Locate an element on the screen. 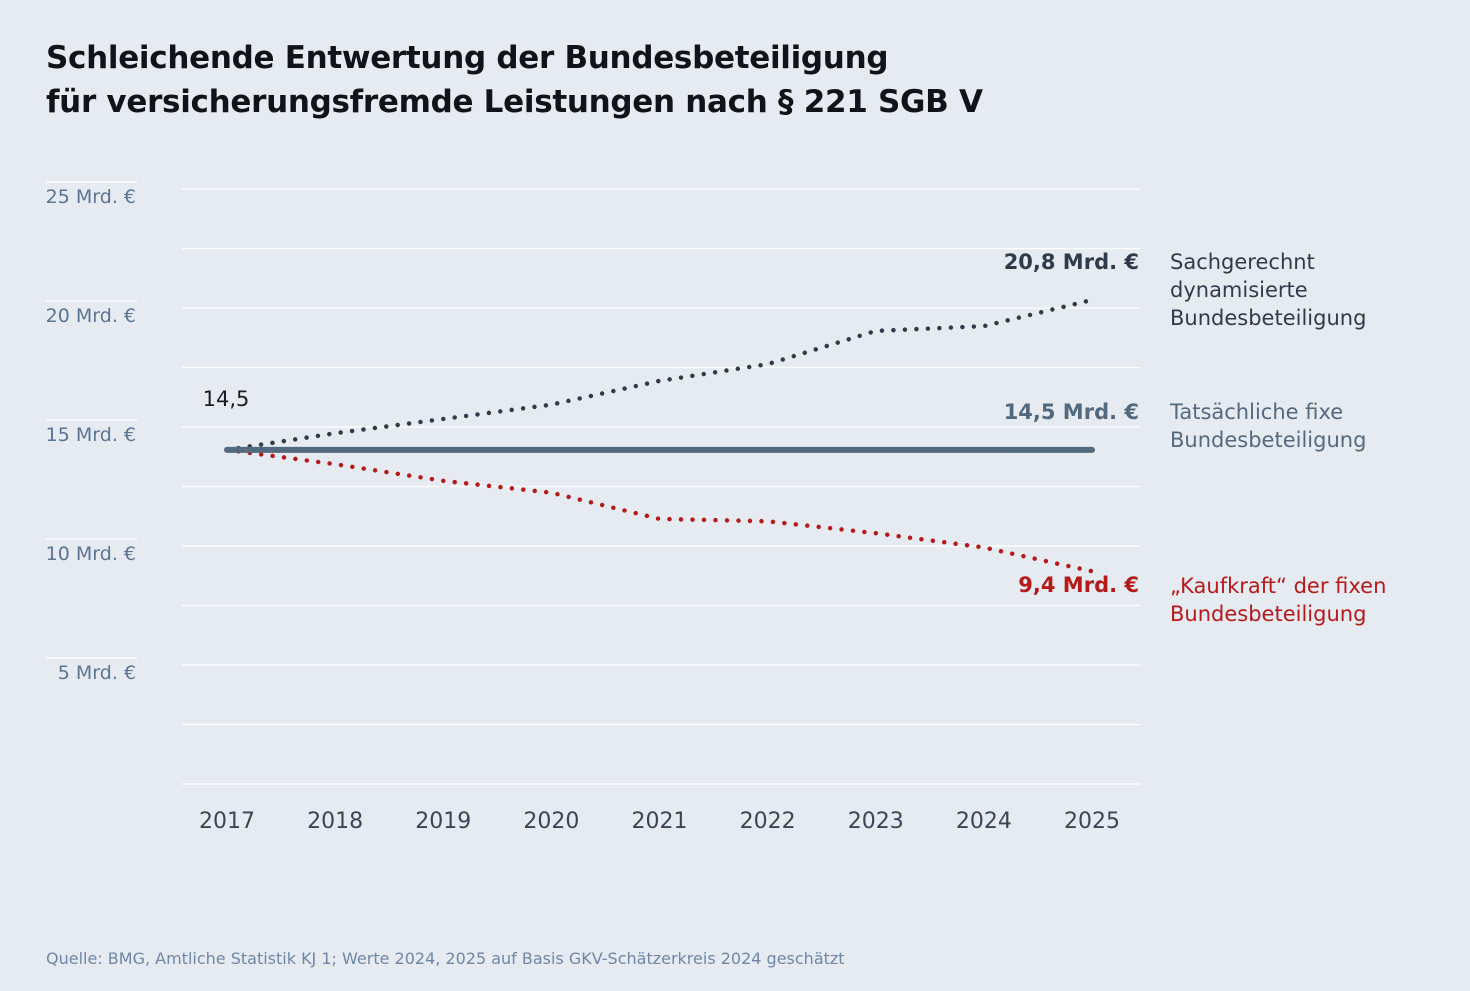  legend-label-dynamic: Sachgerechnt is located at coordinates (1242, 262).